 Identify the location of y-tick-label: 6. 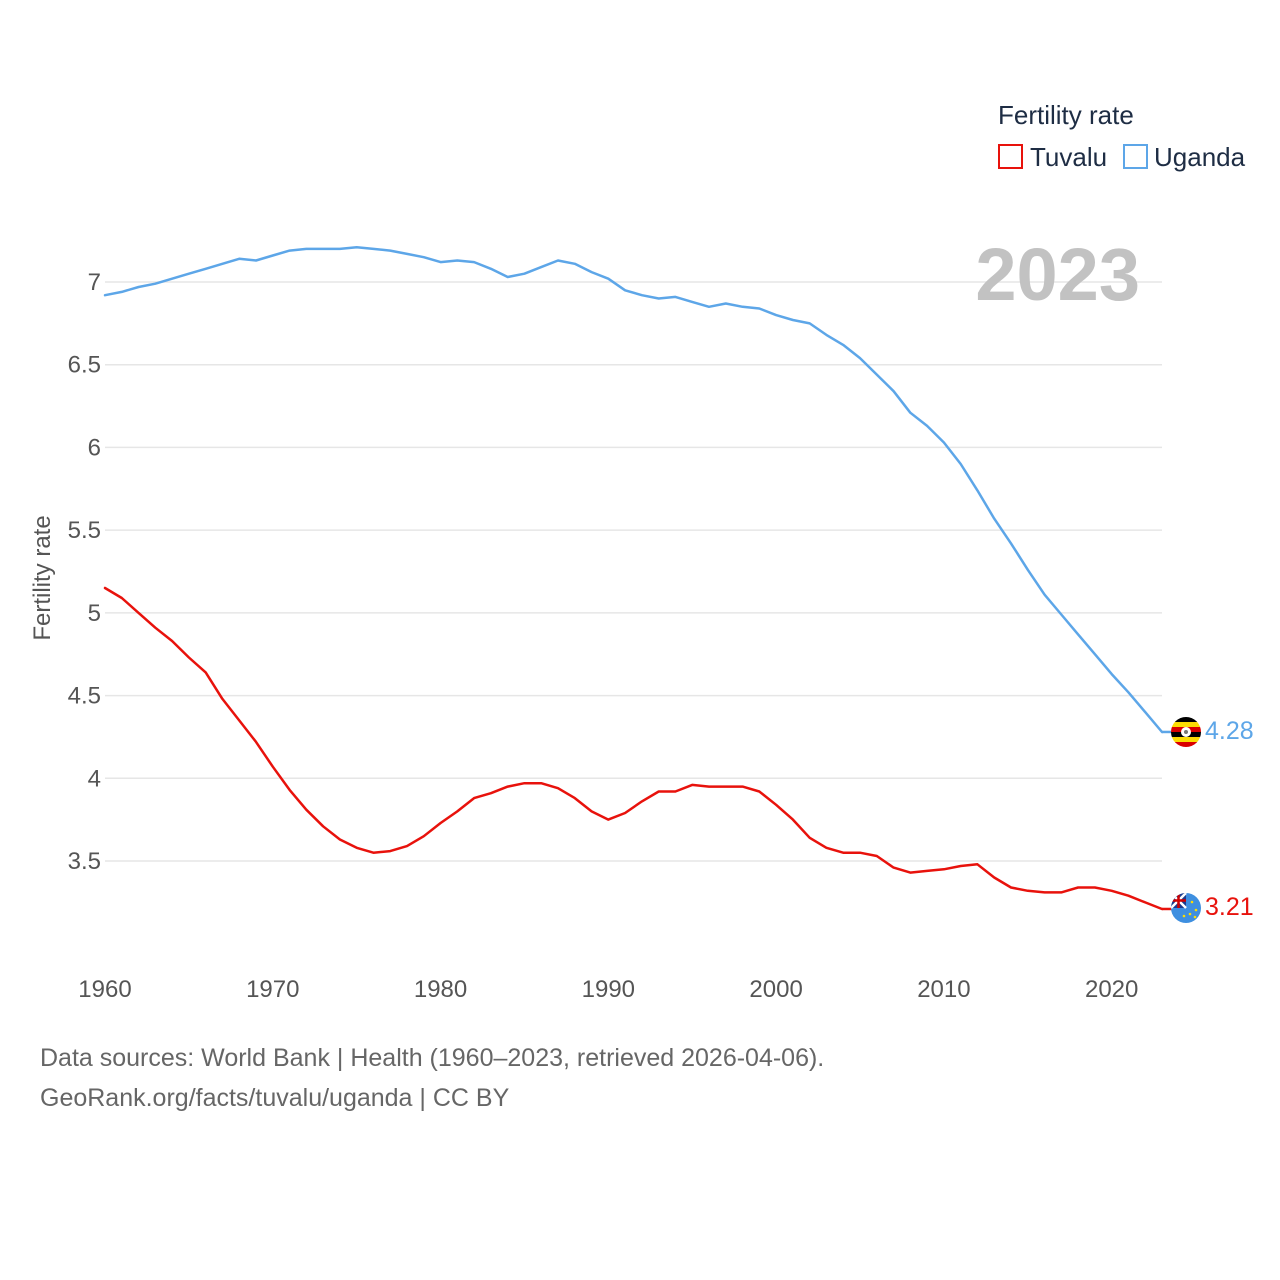
(94, 447).